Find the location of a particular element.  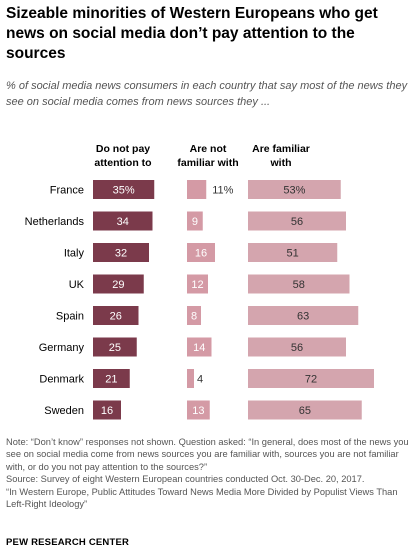

data-label: 4 is located at coordinates (200, 380).